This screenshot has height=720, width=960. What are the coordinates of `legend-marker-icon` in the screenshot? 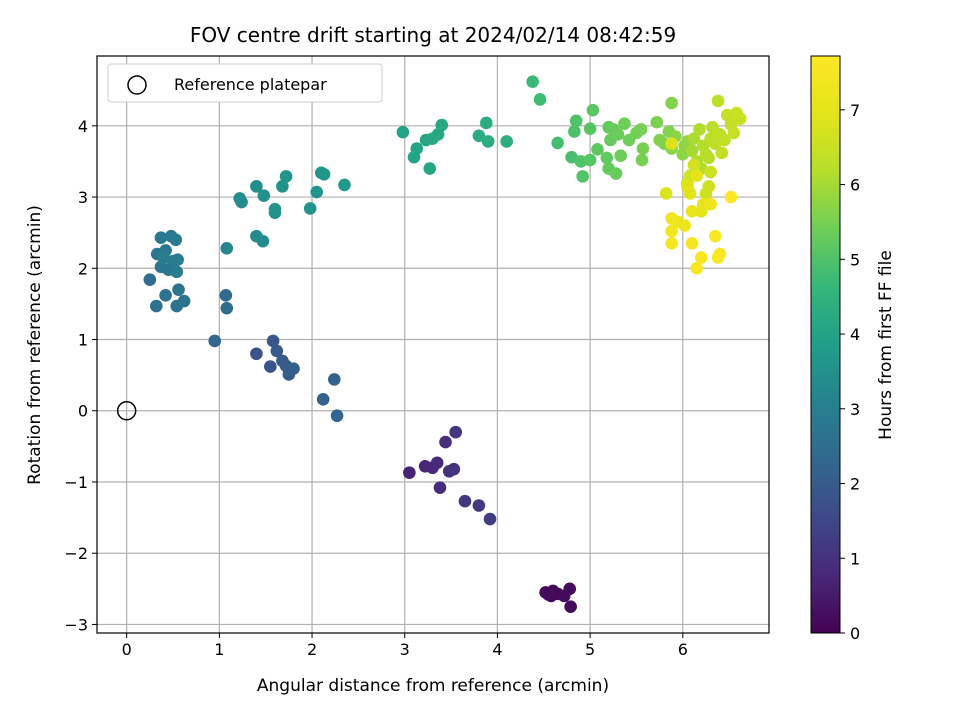 It's located at (137, 85).